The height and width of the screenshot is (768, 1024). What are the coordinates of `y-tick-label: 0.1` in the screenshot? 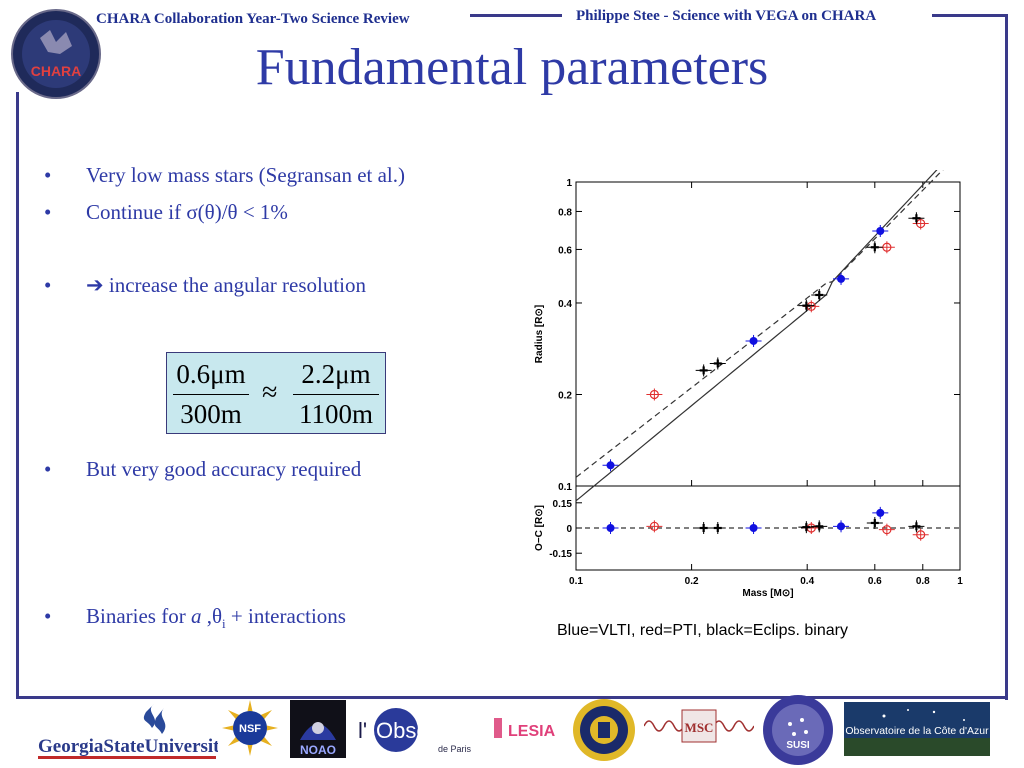 It's located at (565, 487).